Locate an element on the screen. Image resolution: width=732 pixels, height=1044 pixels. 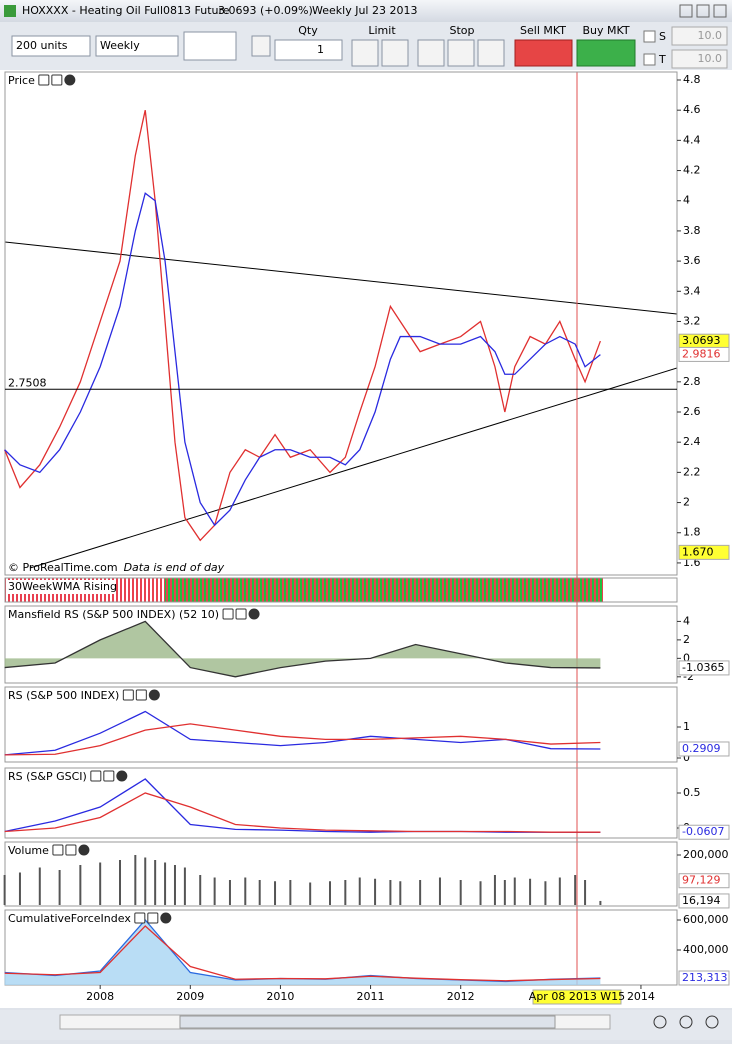
y-tick-label: 4.4 is located at coordinates (692, 139).